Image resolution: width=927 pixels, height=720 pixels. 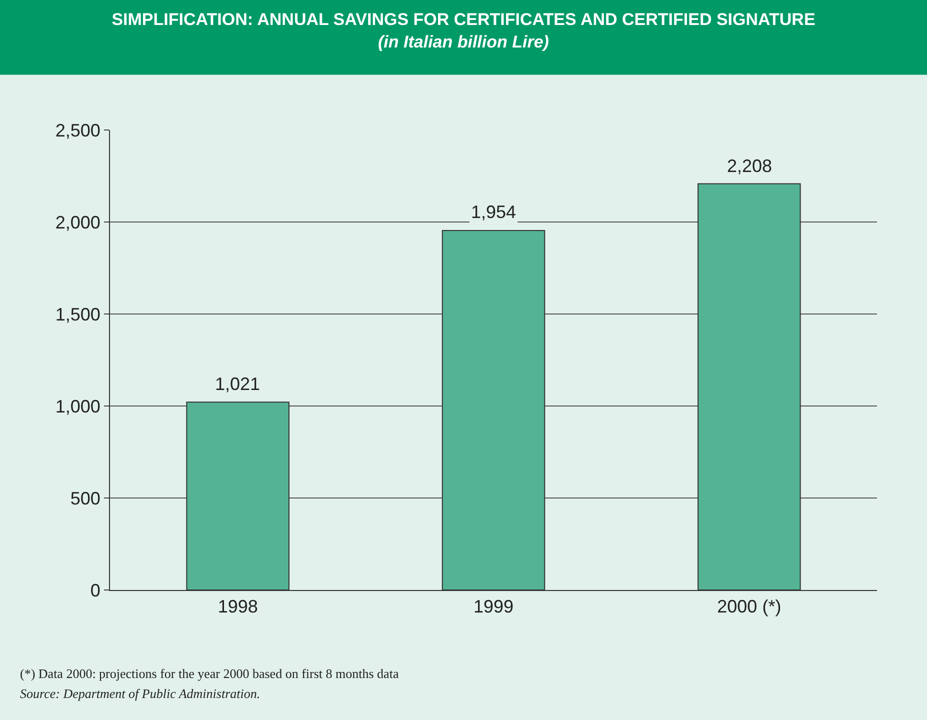 What do you see at coordinates (77, 314) in the screenshot?
I see `y-tick-label: 1,500` at bounding box center [77, 314].